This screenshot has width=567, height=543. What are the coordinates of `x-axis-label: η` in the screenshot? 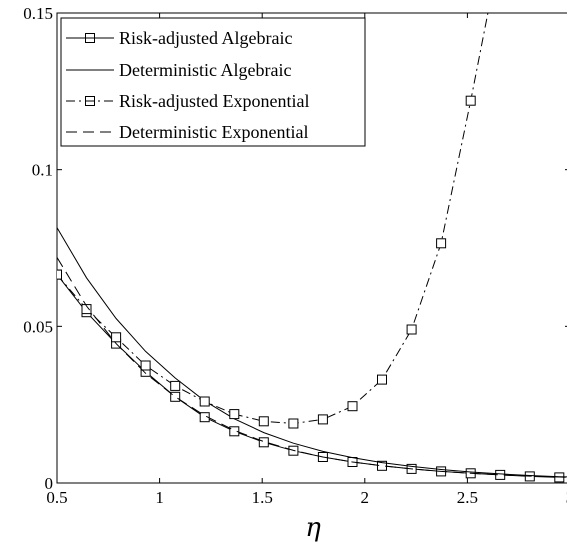 It's located at (313, 528).